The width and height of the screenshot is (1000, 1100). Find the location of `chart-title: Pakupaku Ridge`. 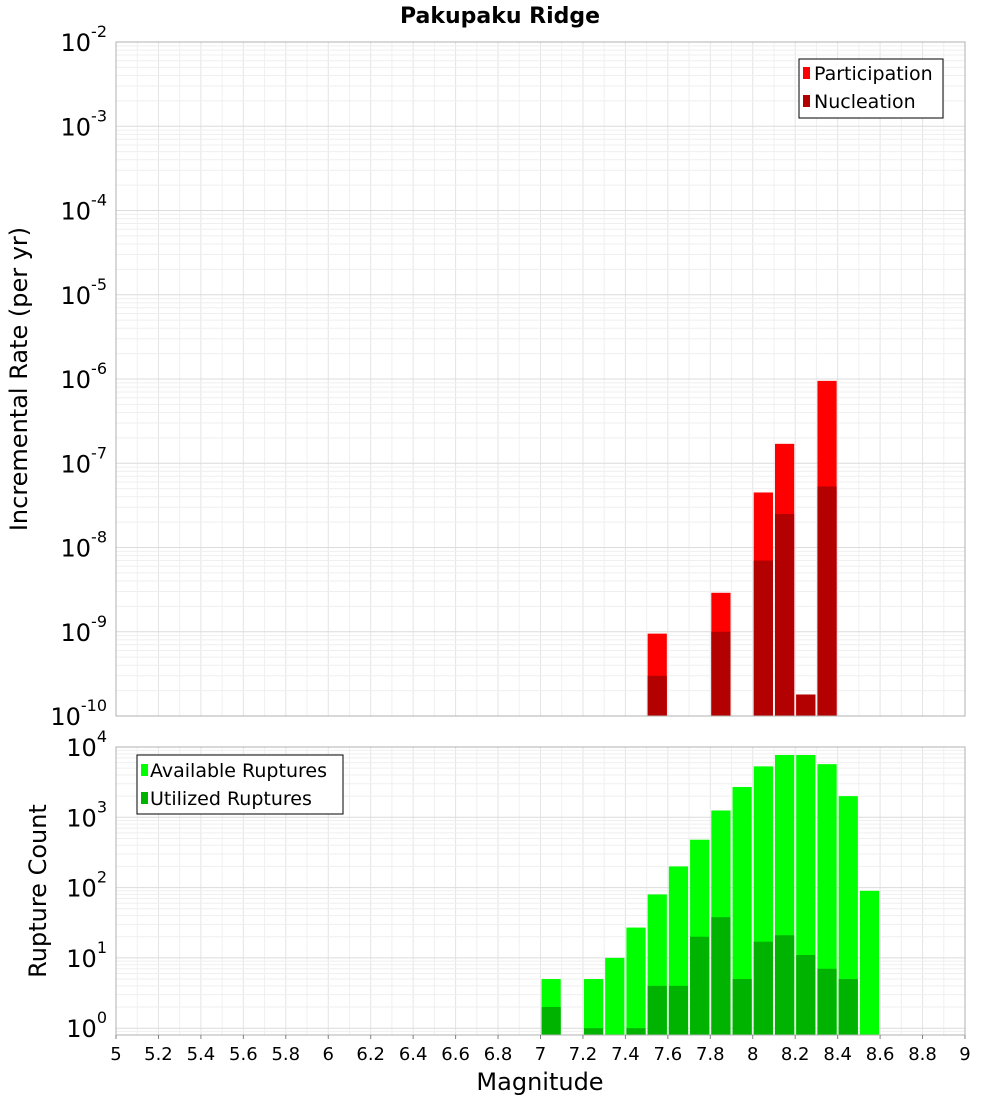

chart-title: Pakupaku Ridge is located at coordinates (500, 16).